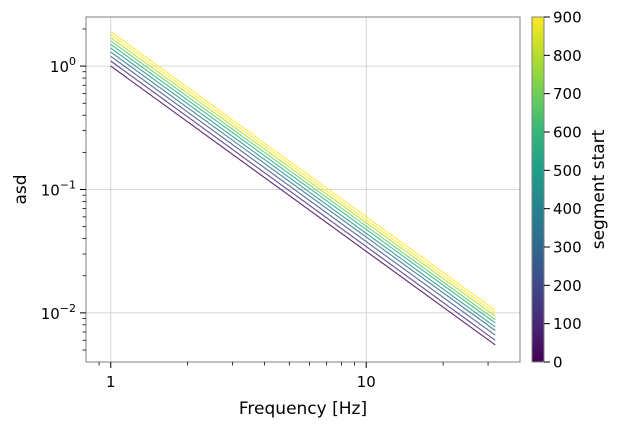 This screenshot has height=430, width=620. I want to click on x-tick-label: 10, so click(366, 382).